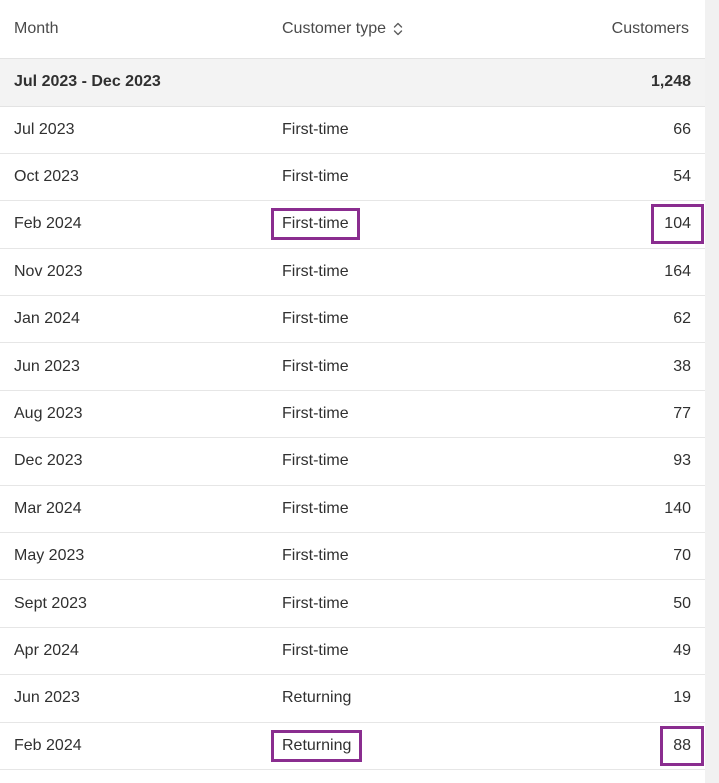 The height and width of the screenshot is (783, 719). I want to click on row-month: Mar 2024, so click(134, 509).